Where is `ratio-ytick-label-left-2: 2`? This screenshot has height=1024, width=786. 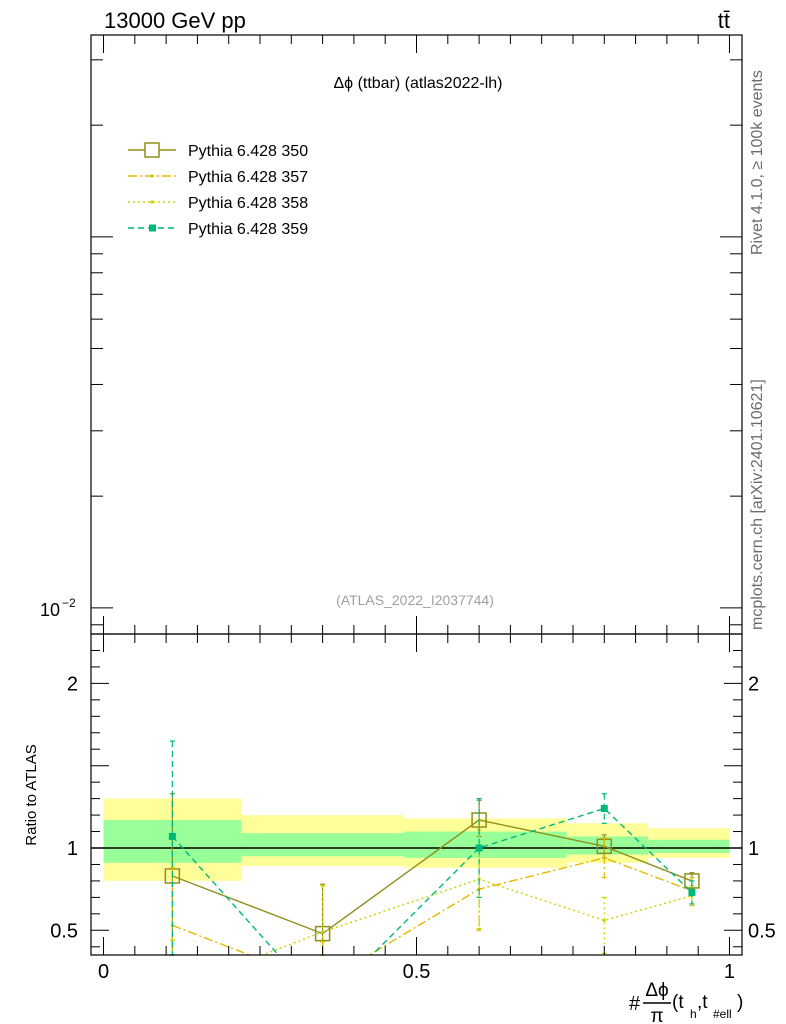
ratio-ytick-label-left-2: 2 is located at coordinates (72, 684).